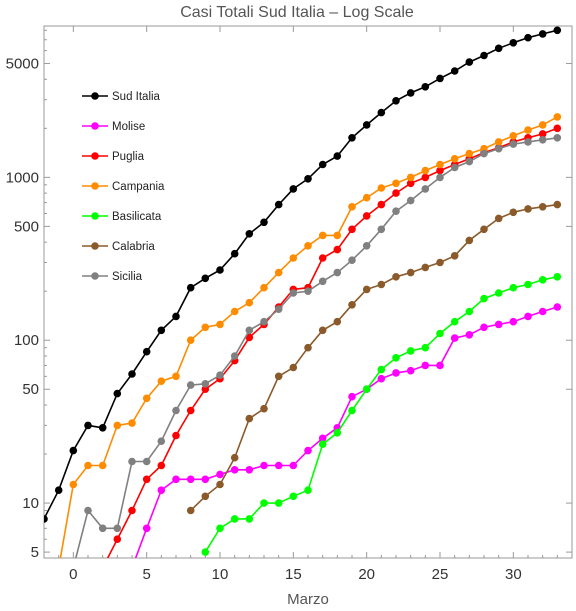 This screenshot has width=576, height=611. Describe the element at coordinates (440, 574) in the screenshot. I see `x-tick-label: 25` at that location.